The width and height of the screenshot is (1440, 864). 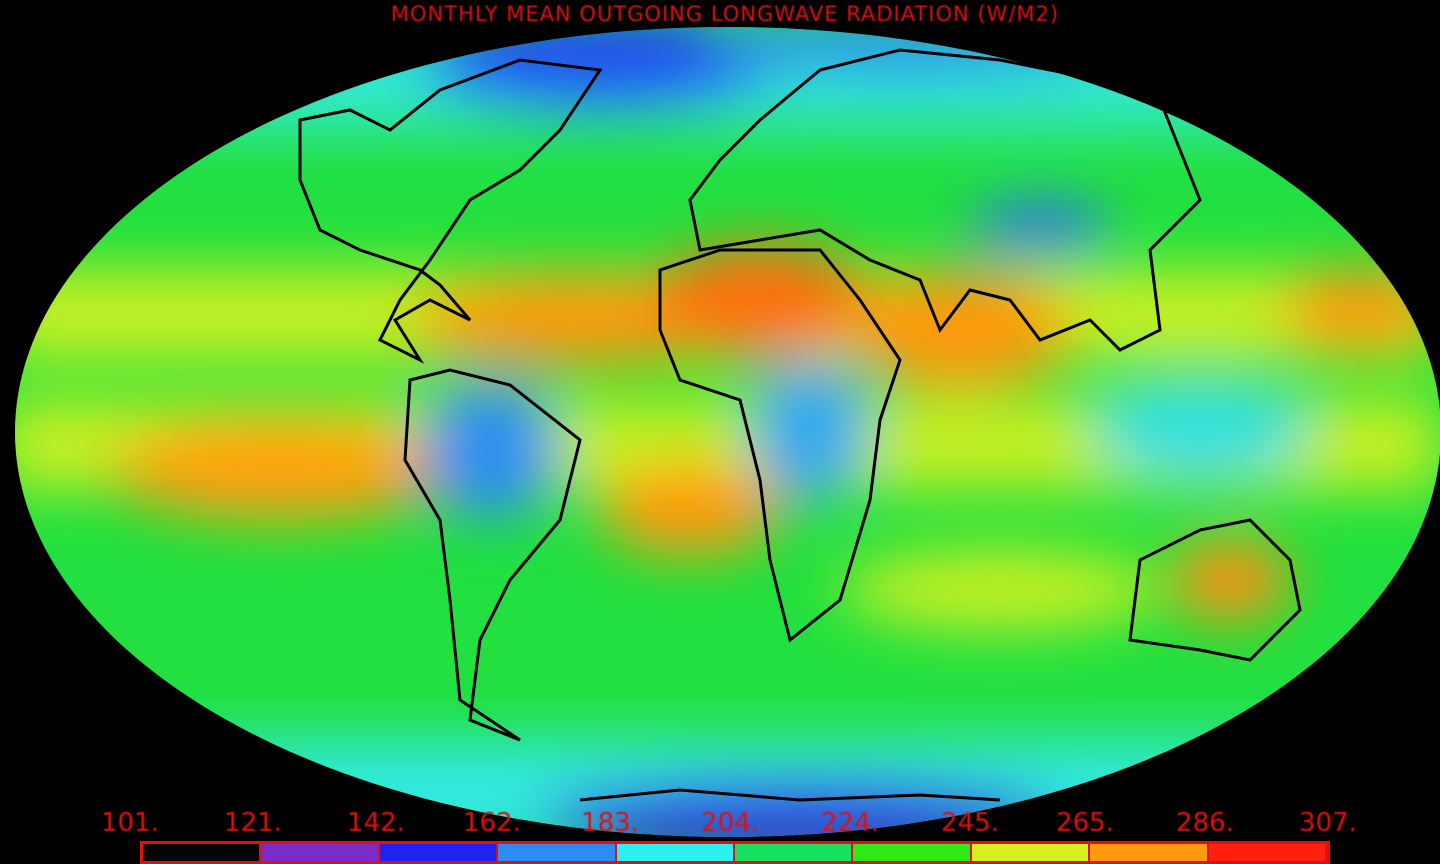 What do you see at coordinates (790, 795) in the screenshot?
I see `antarctica-coast` at bounding box center [790, 795].